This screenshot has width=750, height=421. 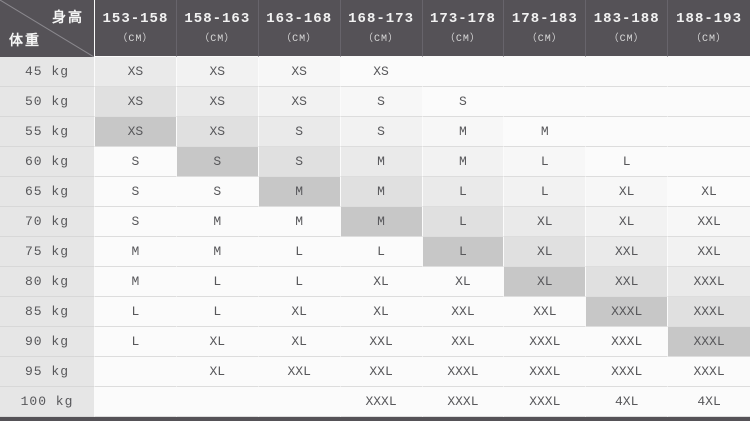 I want to click on column-header: 153-158 （CM）, so click(x=136, y=28).